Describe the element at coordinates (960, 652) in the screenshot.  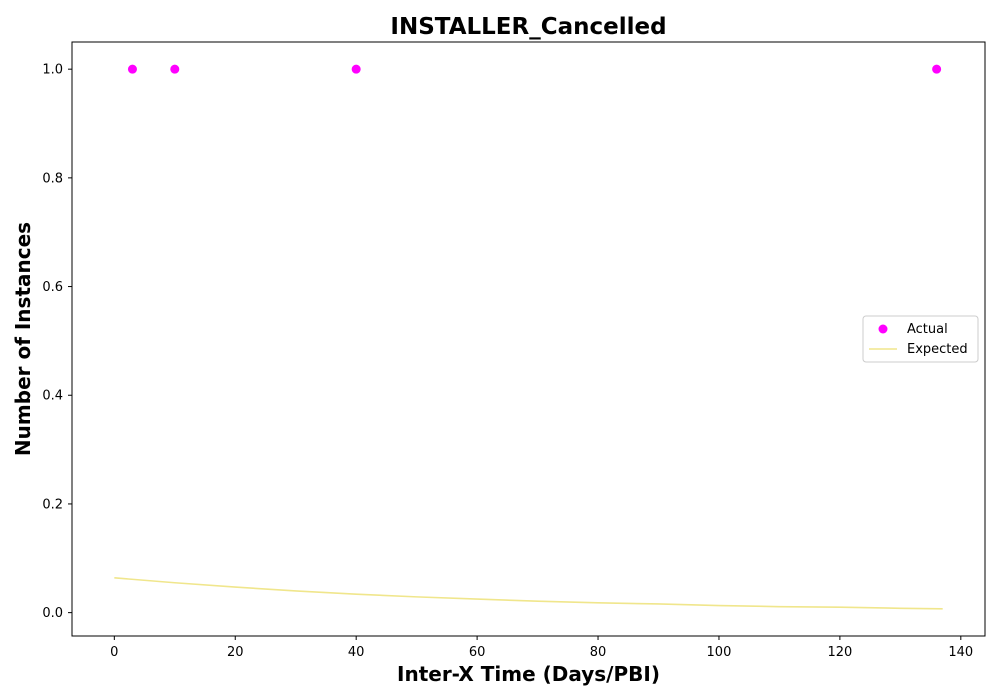
I see `x-tick-label: 140` at that location.